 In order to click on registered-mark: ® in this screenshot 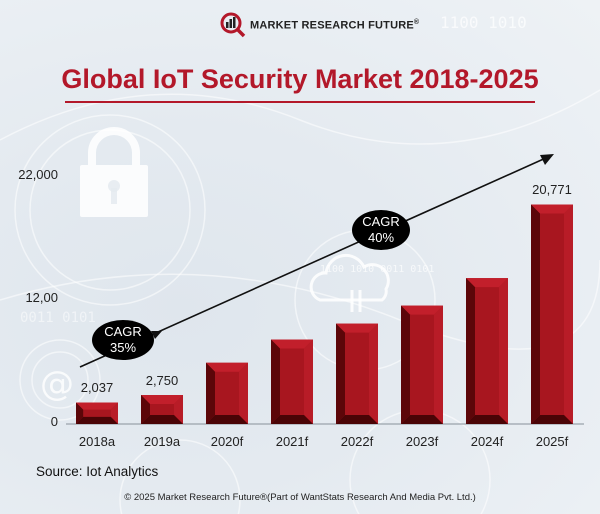, I will do `click(416, 22)`.